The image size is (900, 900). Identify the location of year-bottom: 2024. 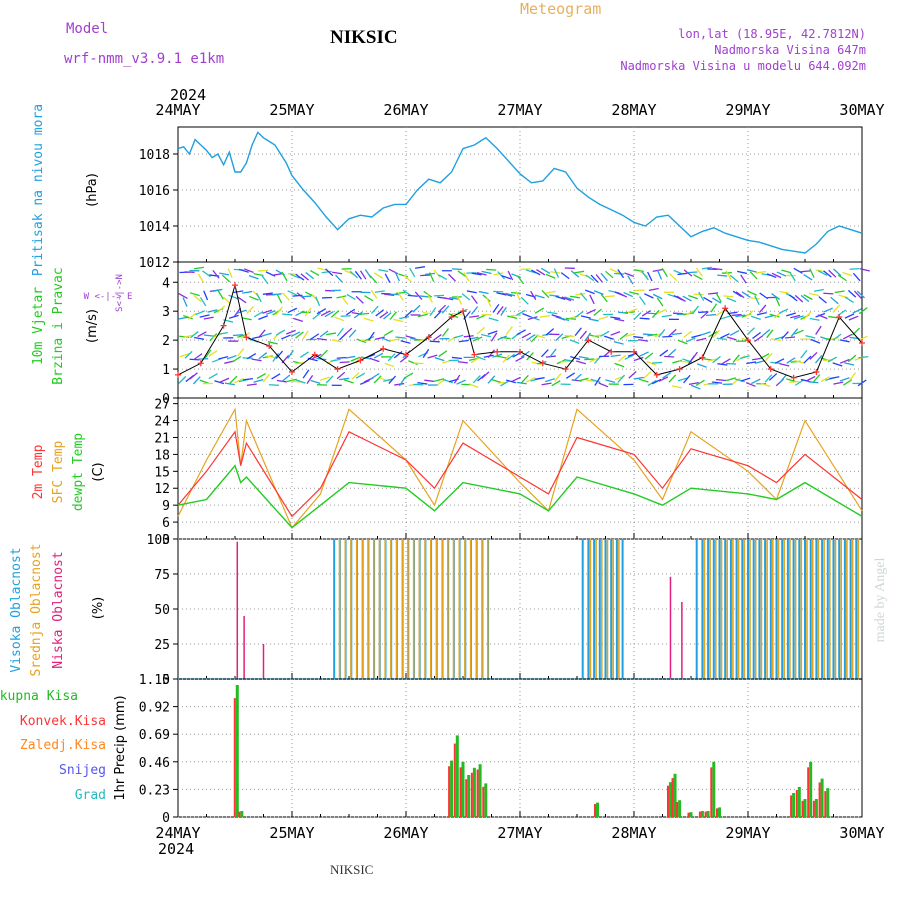
(176, 849).